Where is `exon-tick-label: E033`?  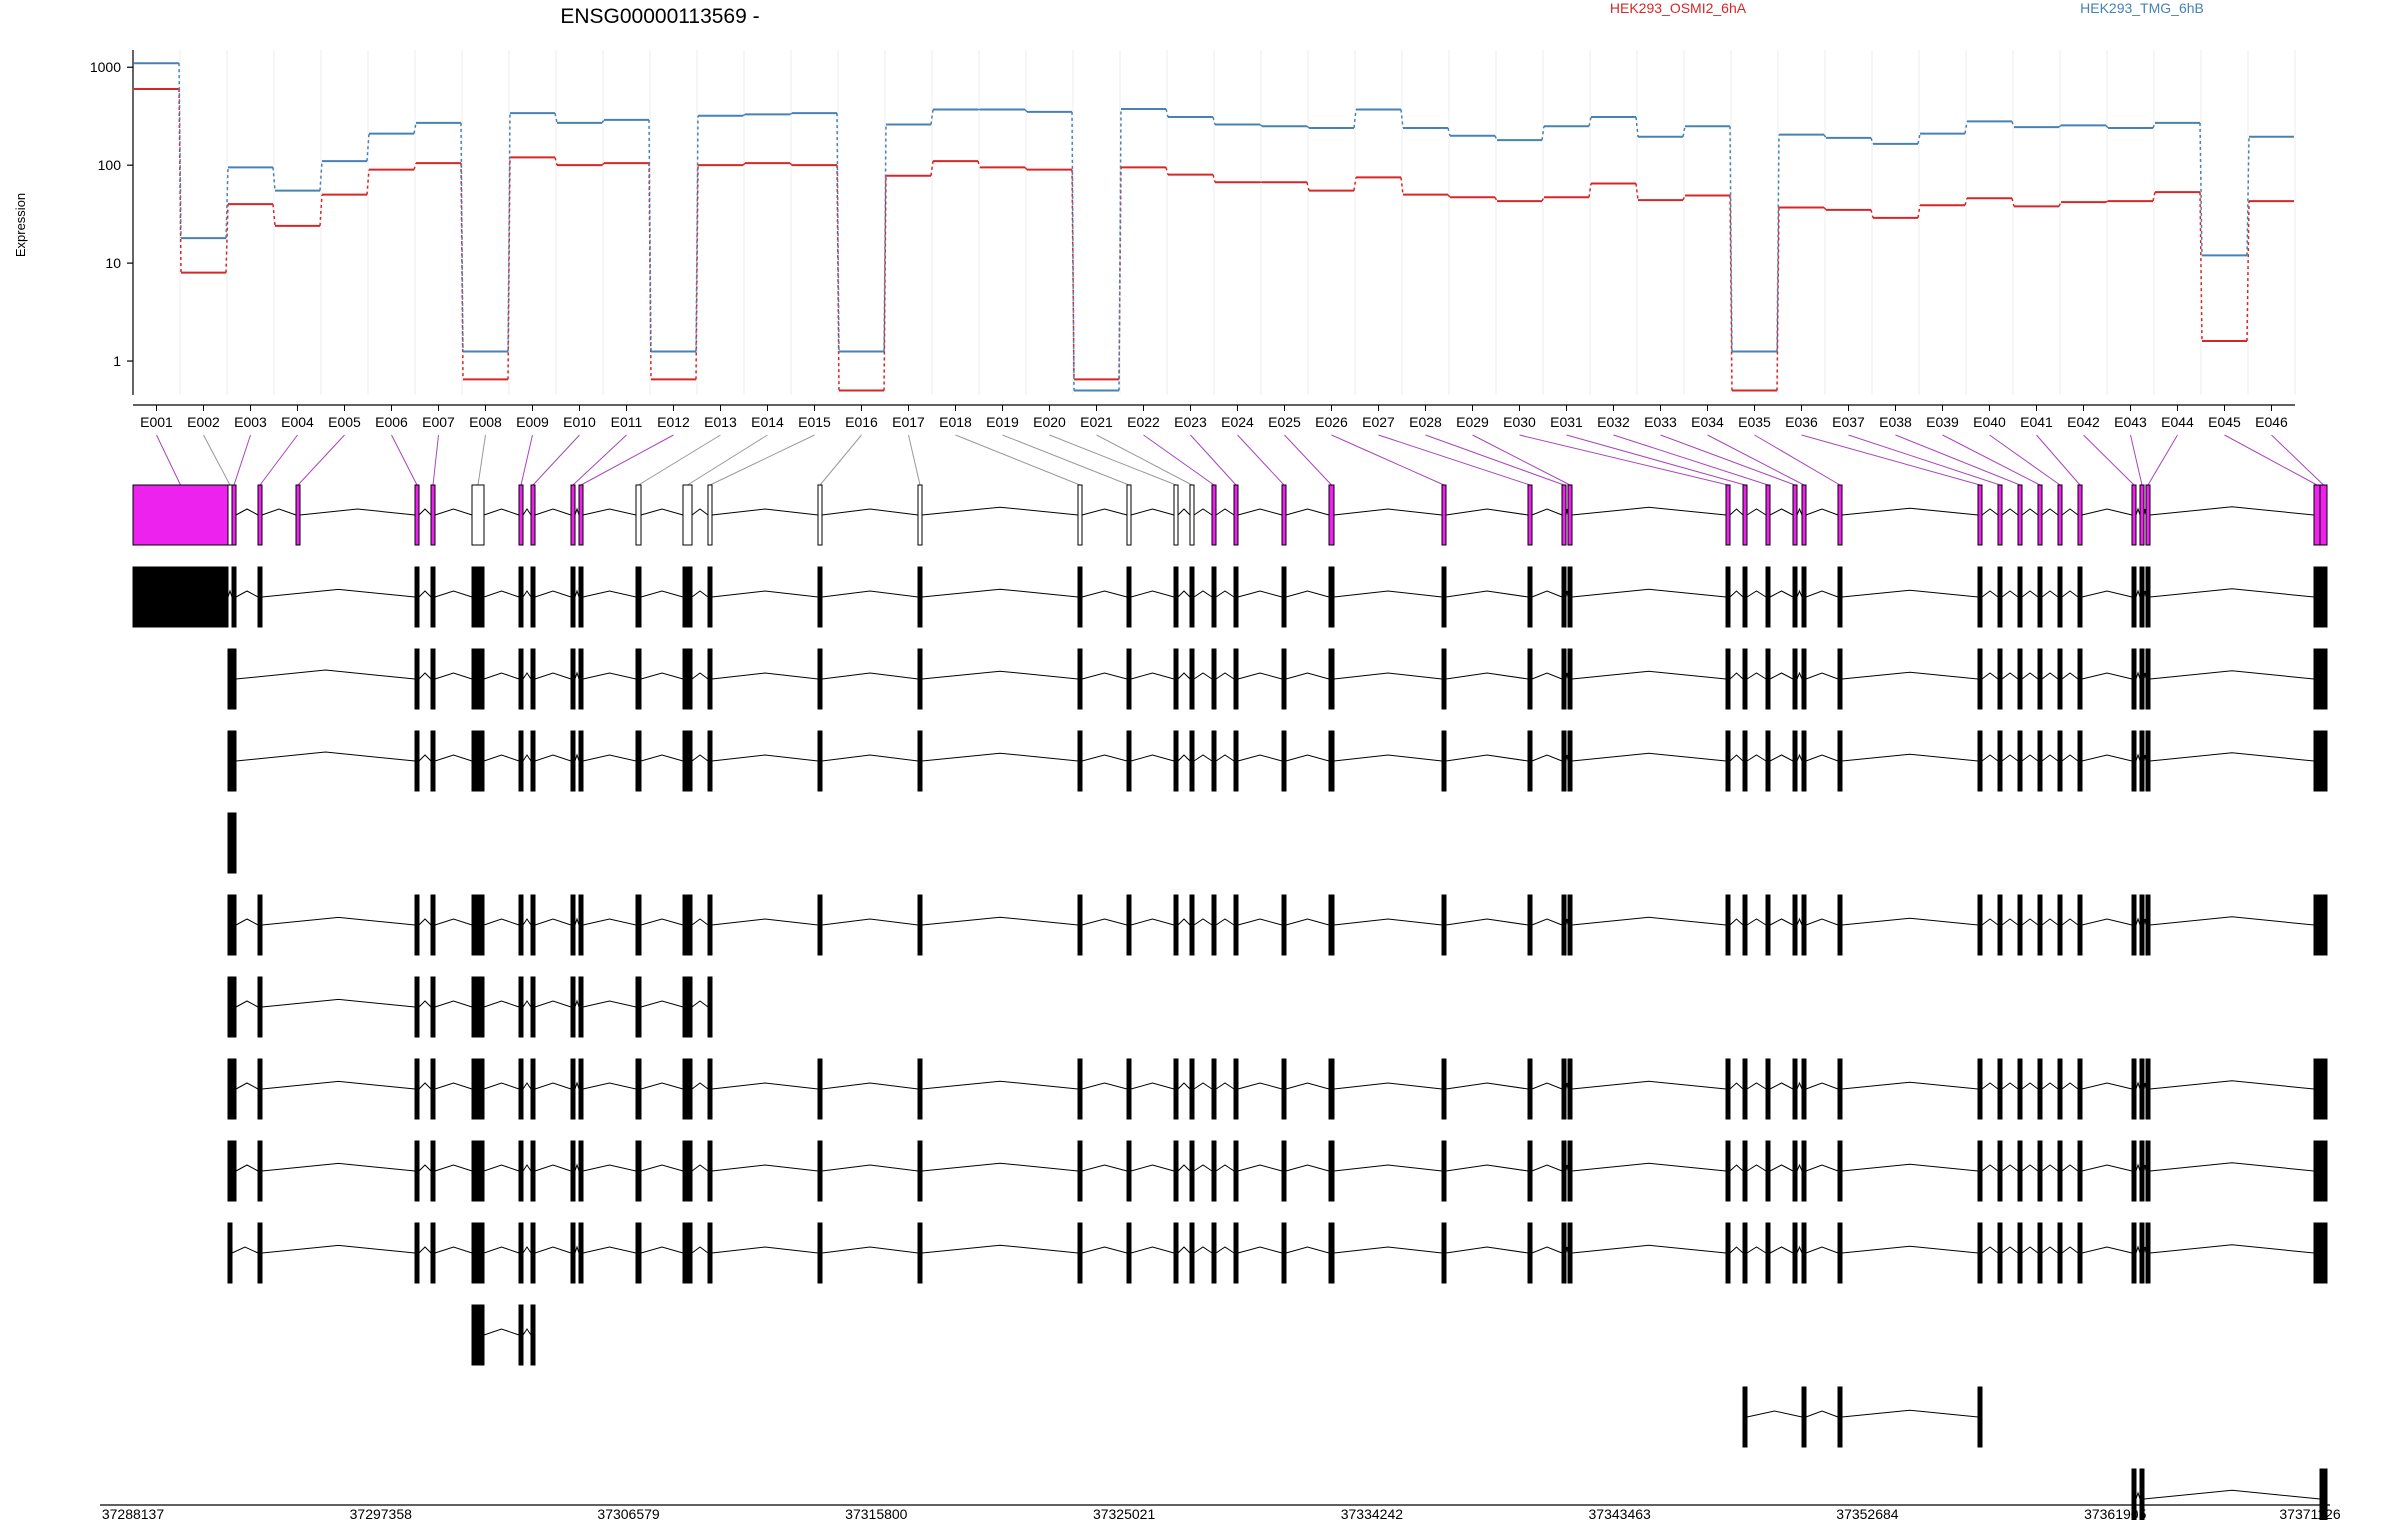 exon-tick-label: E033 is located at coordinates (1660, 422).